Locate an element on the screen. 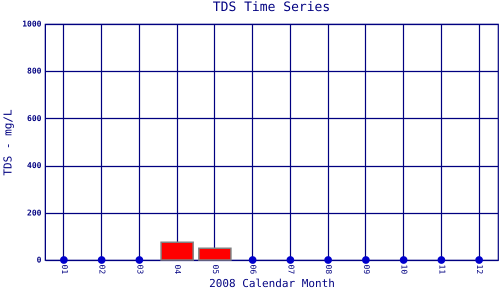 The image size is (500, 300). x-tick-label: 07 is located at coordinates (291, 269).